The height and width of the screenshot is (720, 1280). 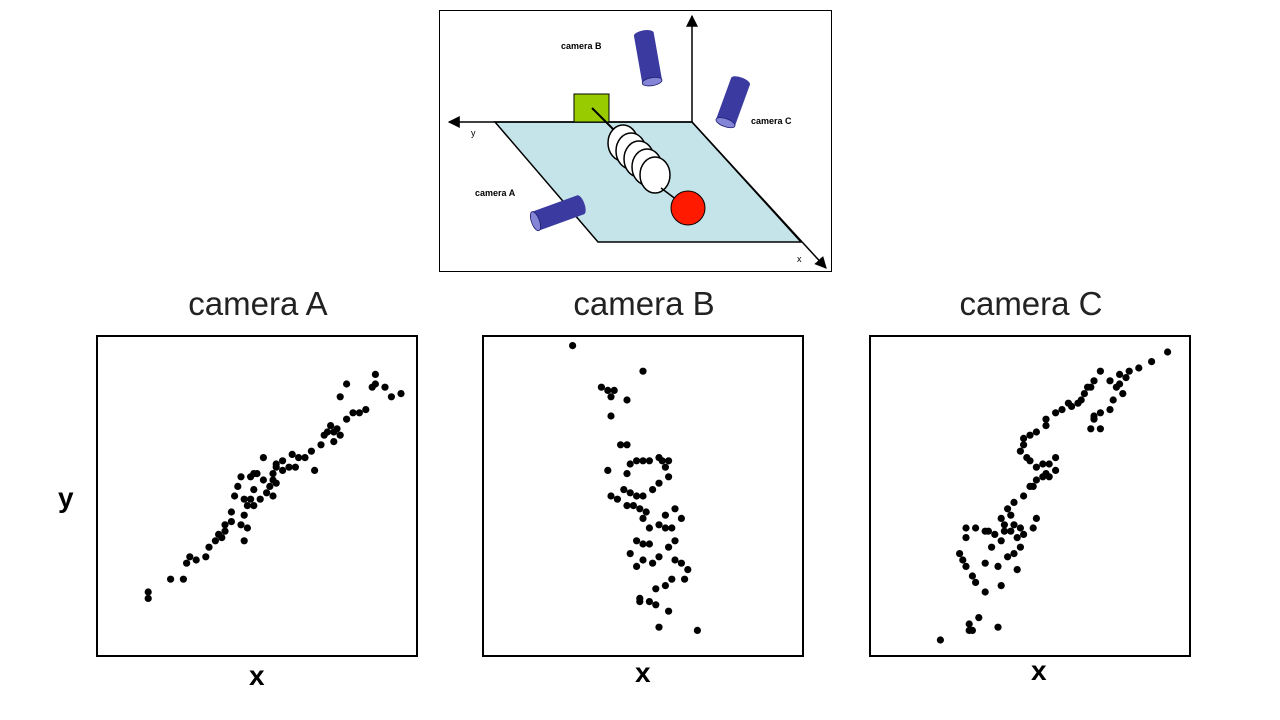 I want to click on camera-c-label: camera C, so click(x=771, y=121).